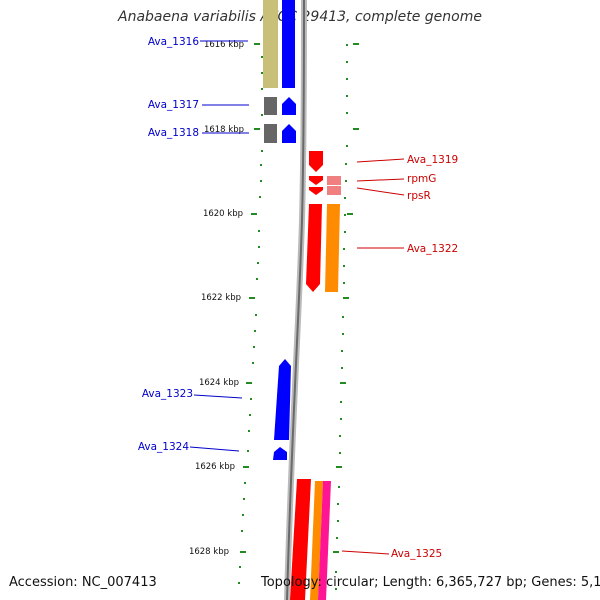 This screenshot has width=600, height=600. What do you see at coordinates (219, 383) in the screenshot?
I see `ruler-tick-label: 1624 kbp` at bounding box center [219, 383].